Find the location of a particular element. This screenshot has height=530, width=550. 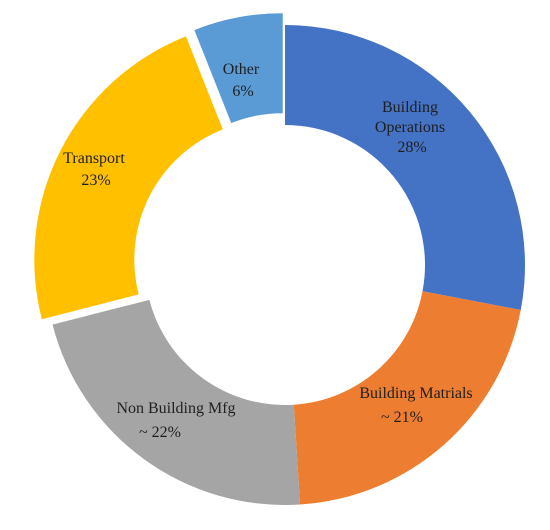

slice-label-other: Other 6% is located at coordinates (243, 80).